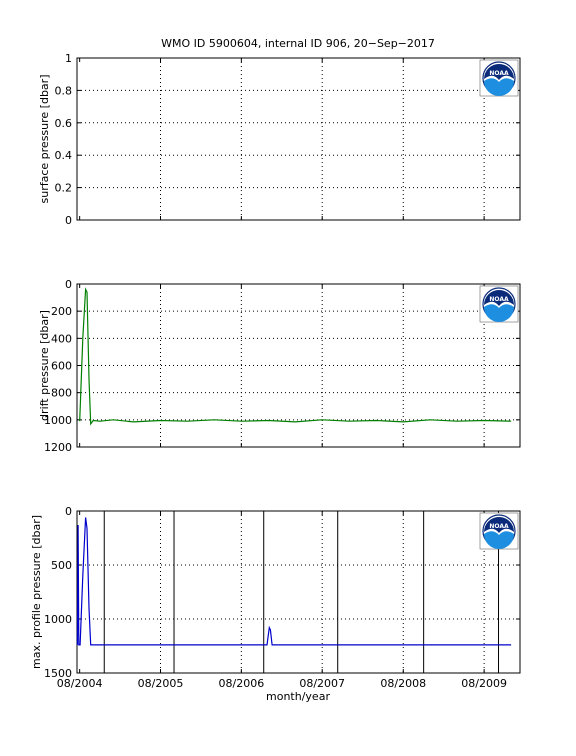 This screenshot has height=756, width=576. I want to click on y-axis-label: max. profile pressure [dbar], so click(36, 592).